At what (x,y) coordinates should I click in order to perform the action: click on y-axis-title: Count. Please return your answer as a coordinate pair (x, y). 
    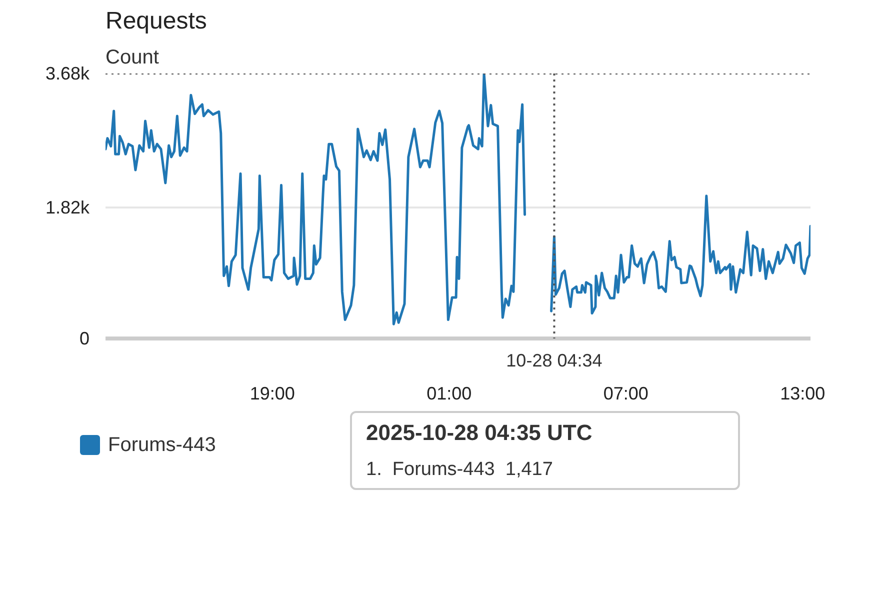
    Looking at the image, I should click on (133, 57).